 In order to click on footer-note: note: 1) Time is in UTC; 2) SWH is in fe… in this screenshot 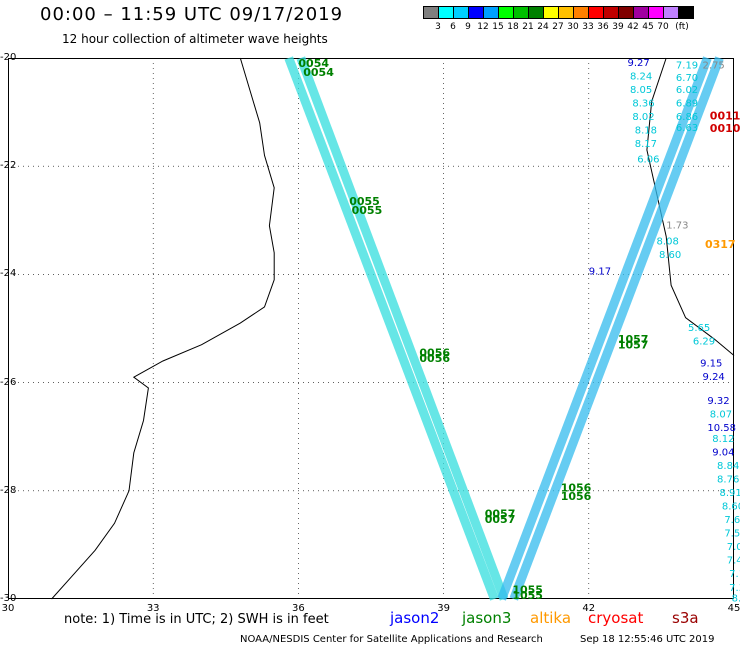, I will do `click(196, 619)`.